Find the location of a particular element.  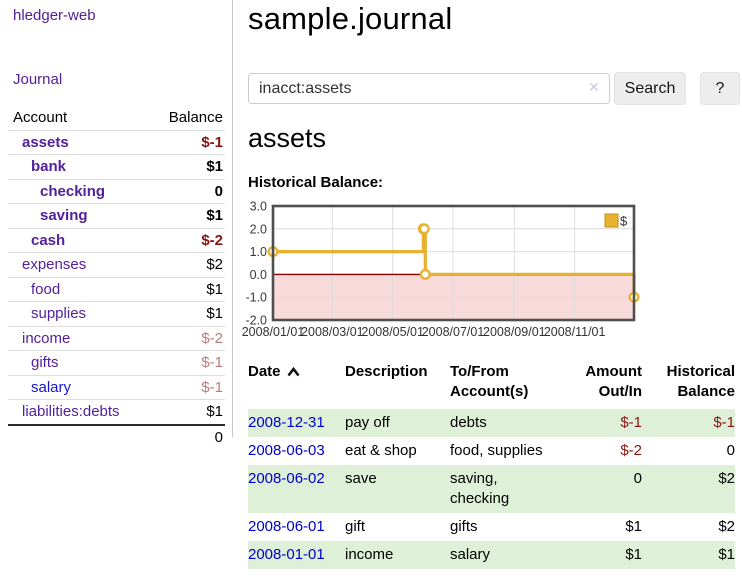

account-link: income is located at coordinates (46, 338).